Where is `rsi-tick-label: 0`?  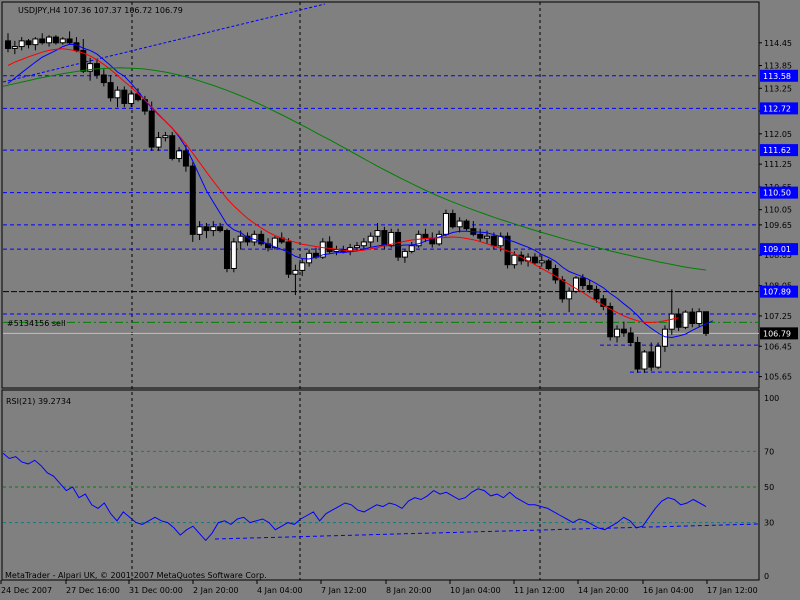 rsi-tick-label: 0 is located at coordinates (766, 576).